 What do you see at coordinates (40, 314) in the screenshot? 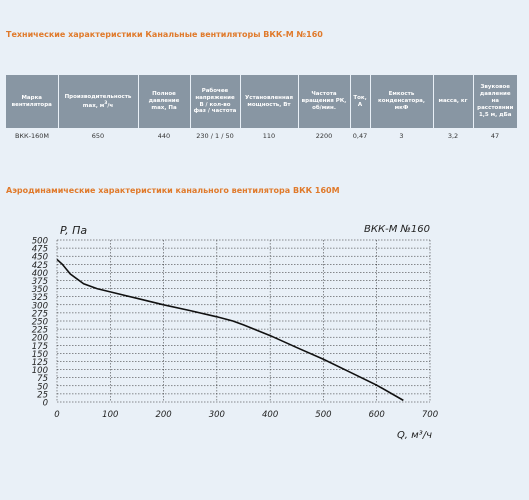
I see `y-tick-label: 275` at bounding box center [40, 314].